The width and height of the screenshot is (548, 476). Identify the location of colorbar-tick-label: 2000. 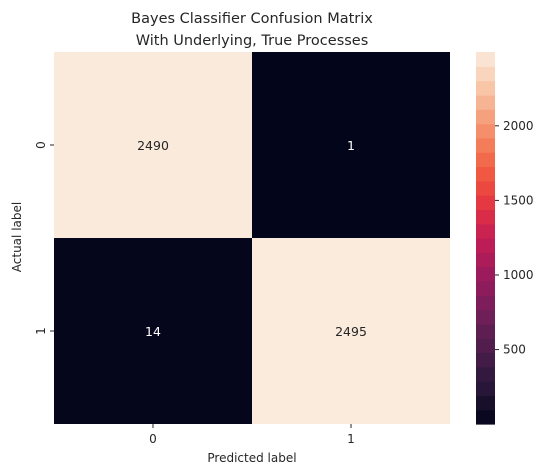
(518, 126).